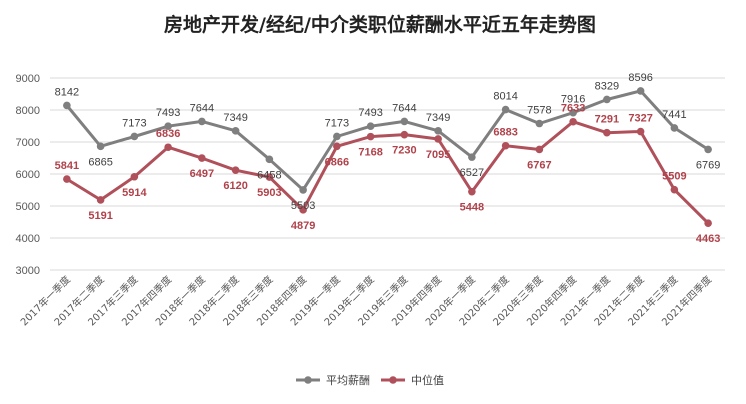 The width and height of the screenshot is (746, 404). I want to click on data-label-average: 5503, so click(303, 206).